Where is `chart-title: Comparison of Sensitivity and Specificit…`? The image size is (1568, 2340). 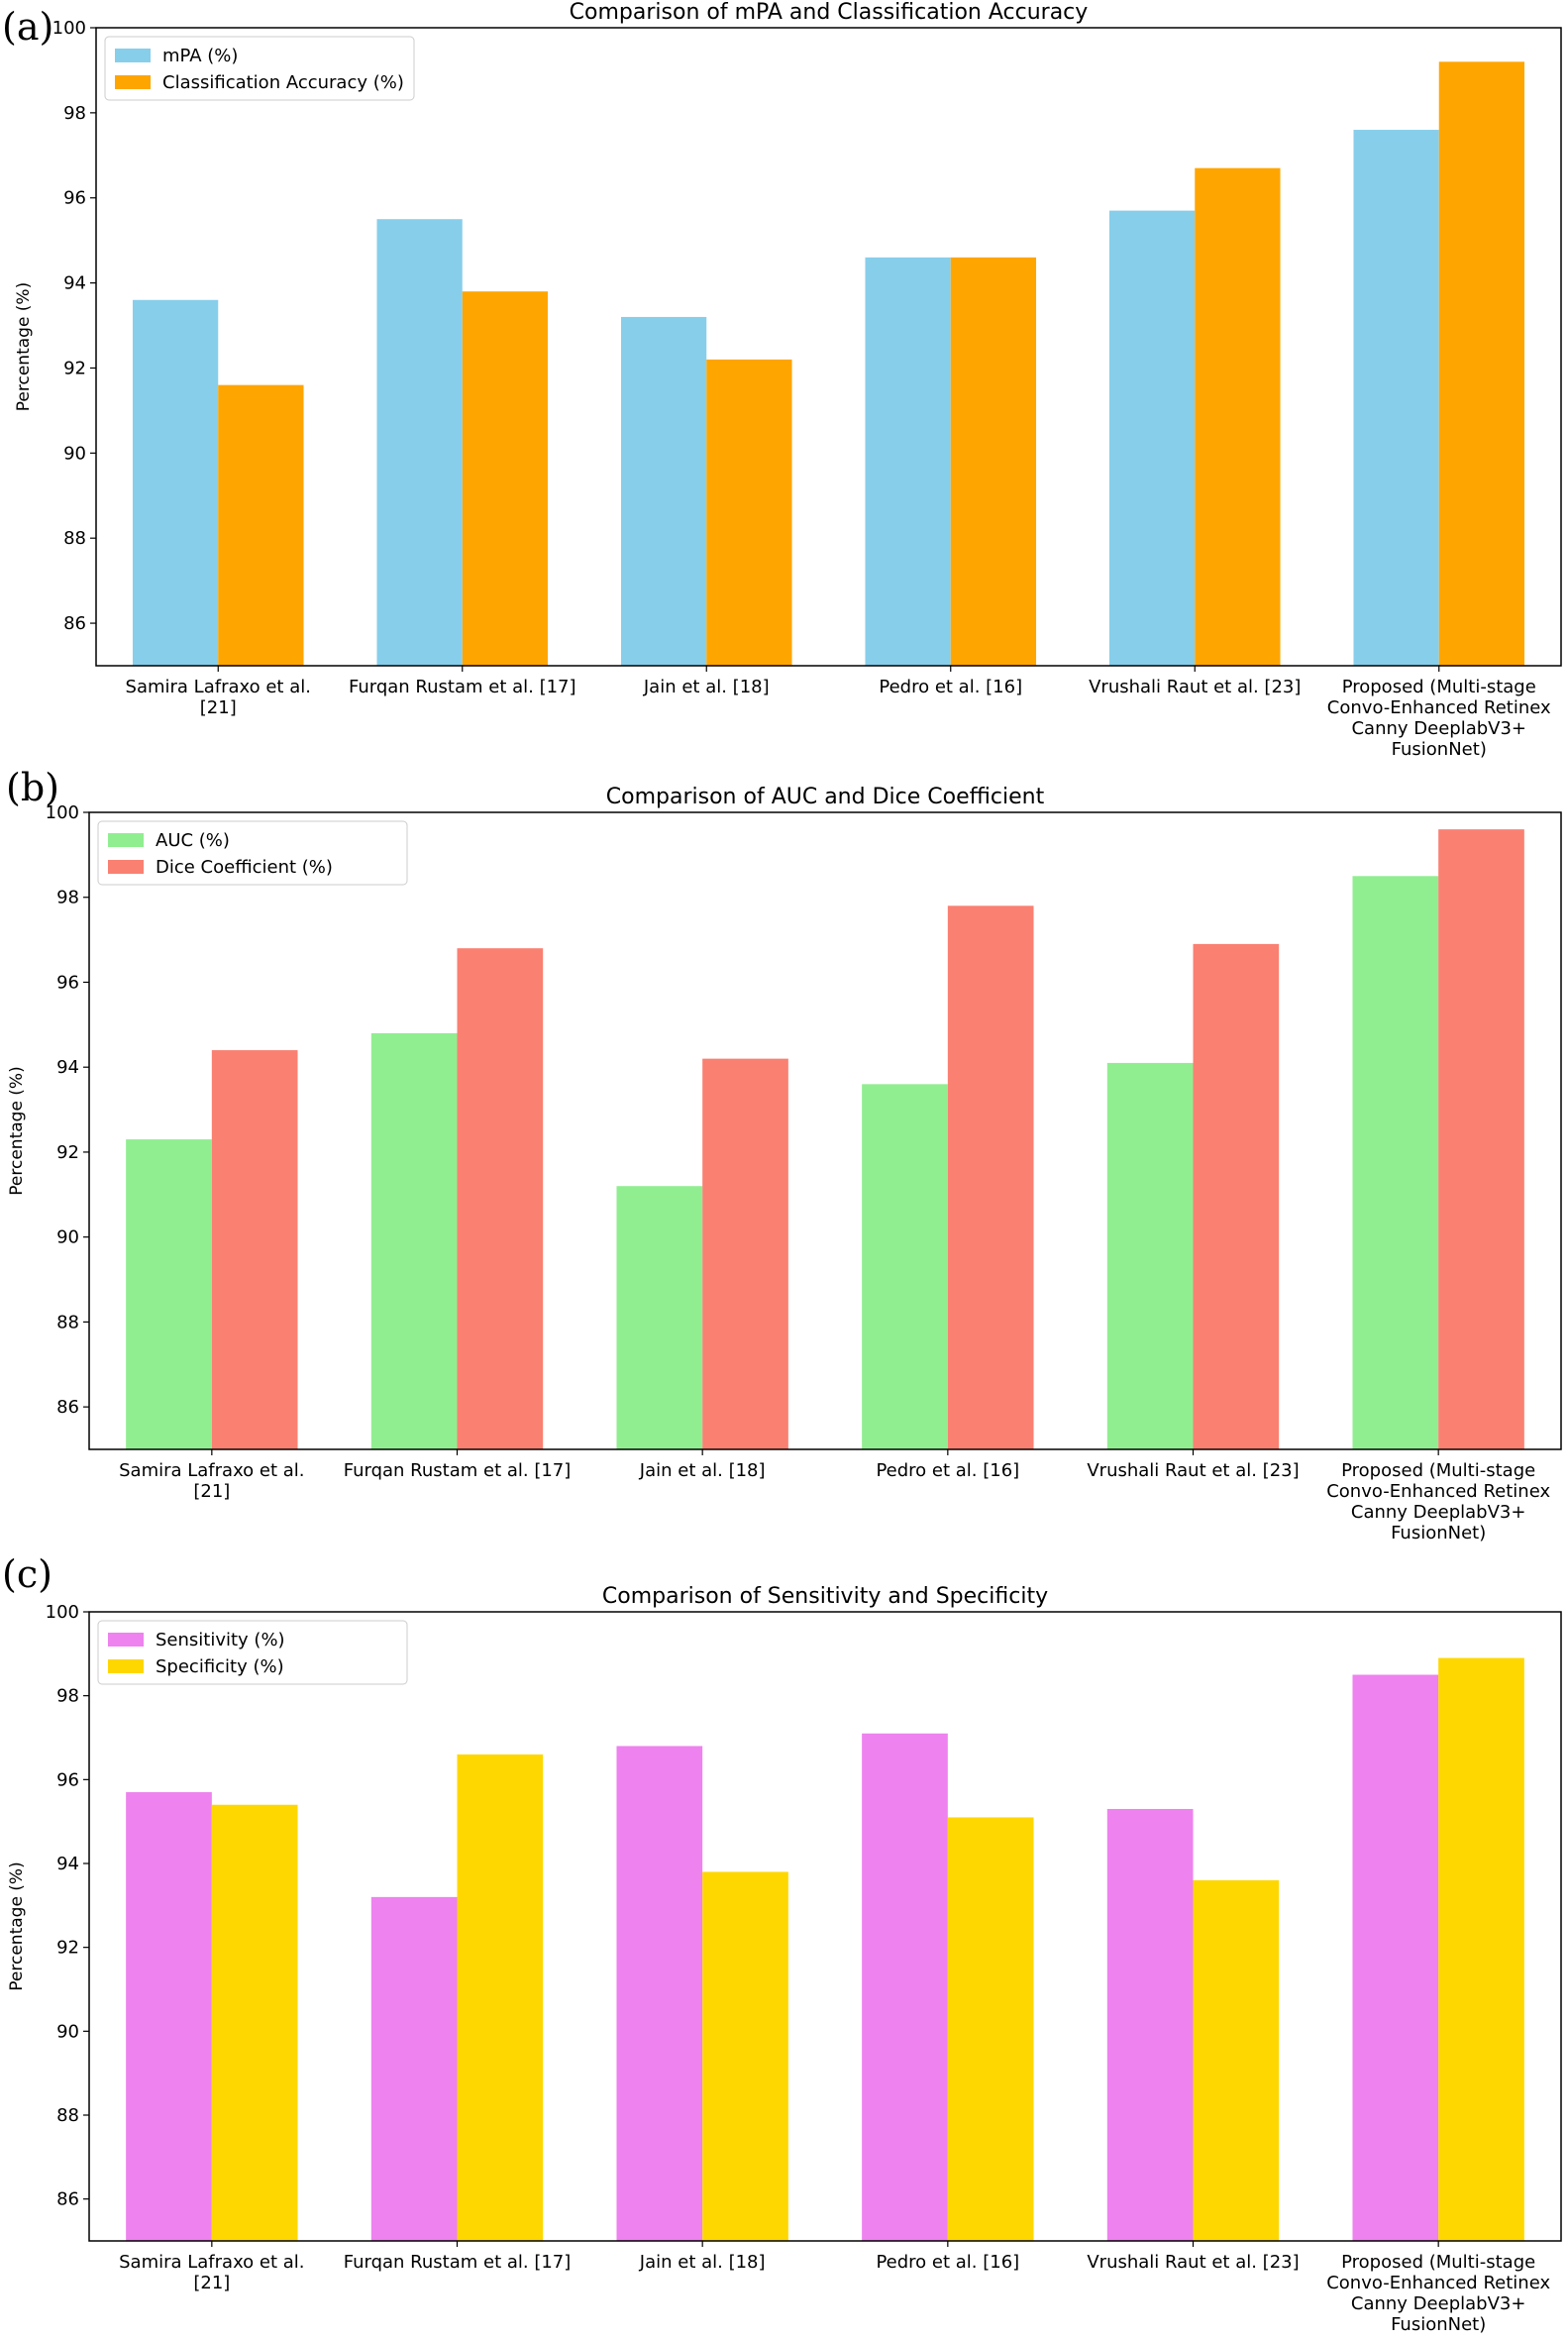
chart-title: Comparison of Sensitivity and Specificit… is located at coordinates (825, 1596).